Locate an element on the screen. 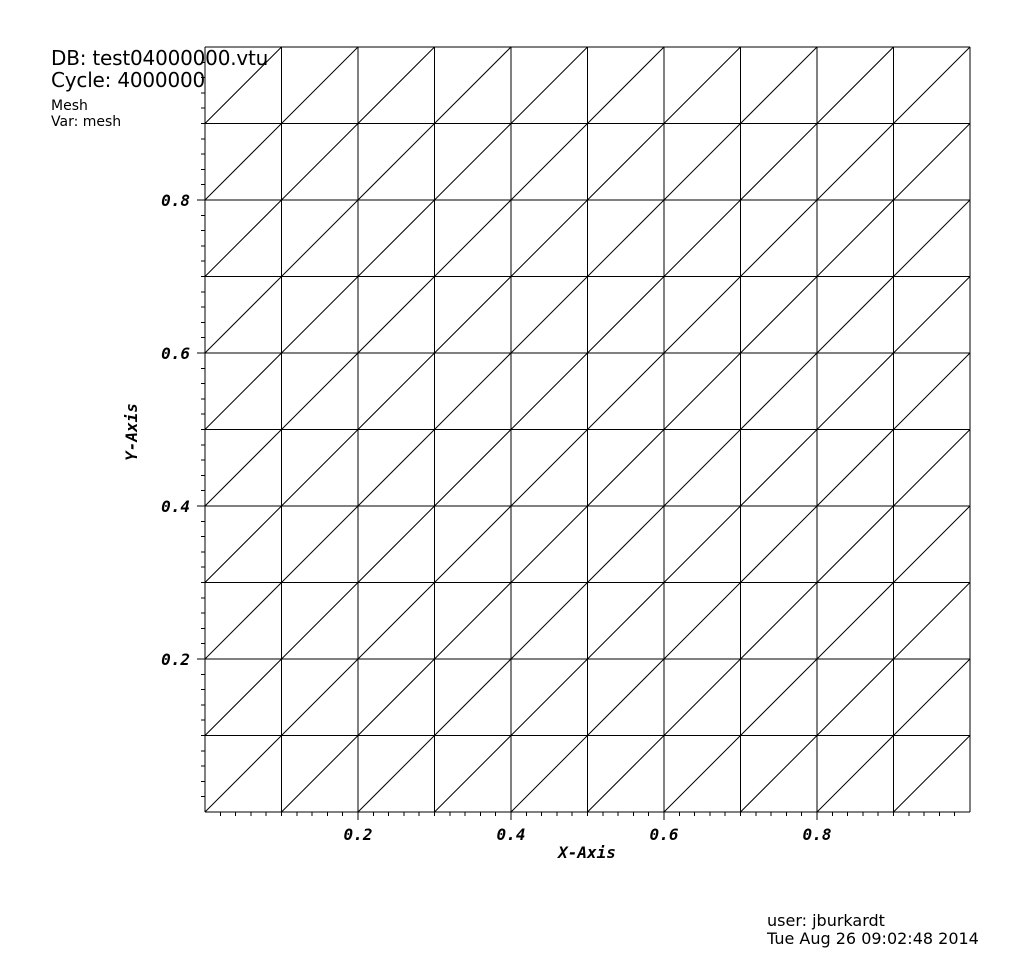  user-label: user: jburkardt is located at coordinates (826, 920).